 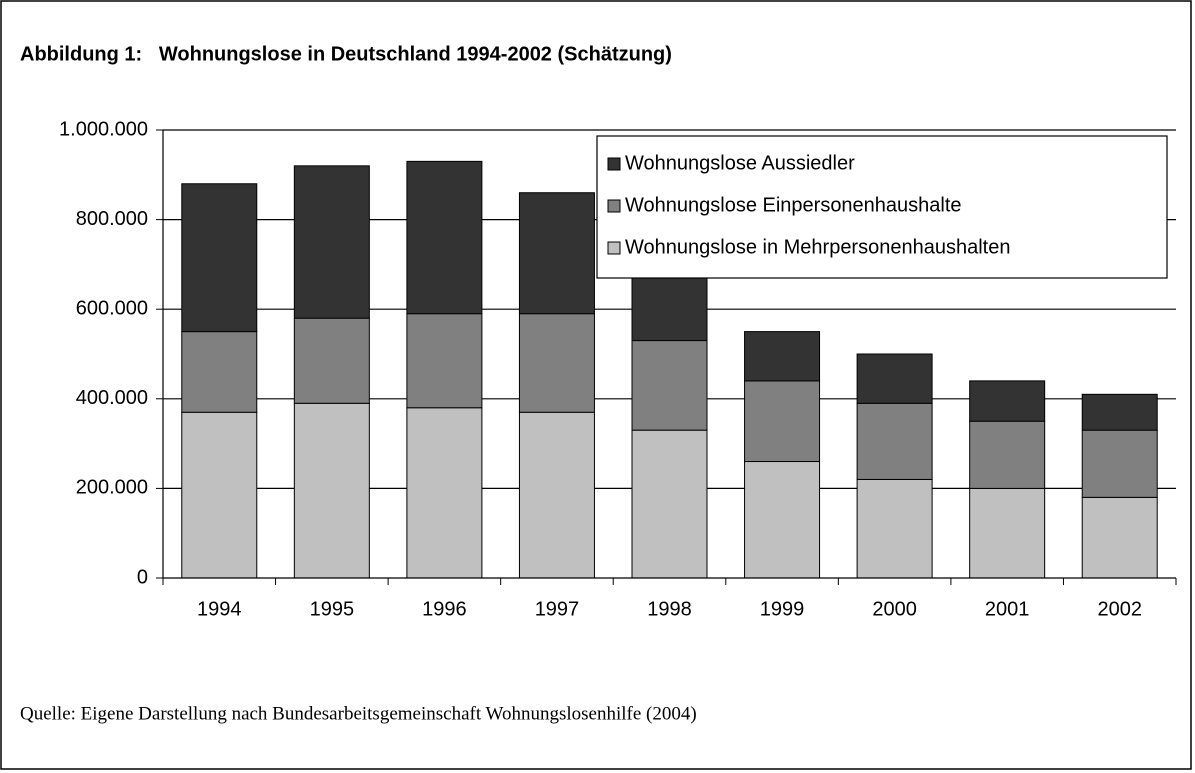 I want to click on x-tick-label: 2002, so click(x=1119, y=609).